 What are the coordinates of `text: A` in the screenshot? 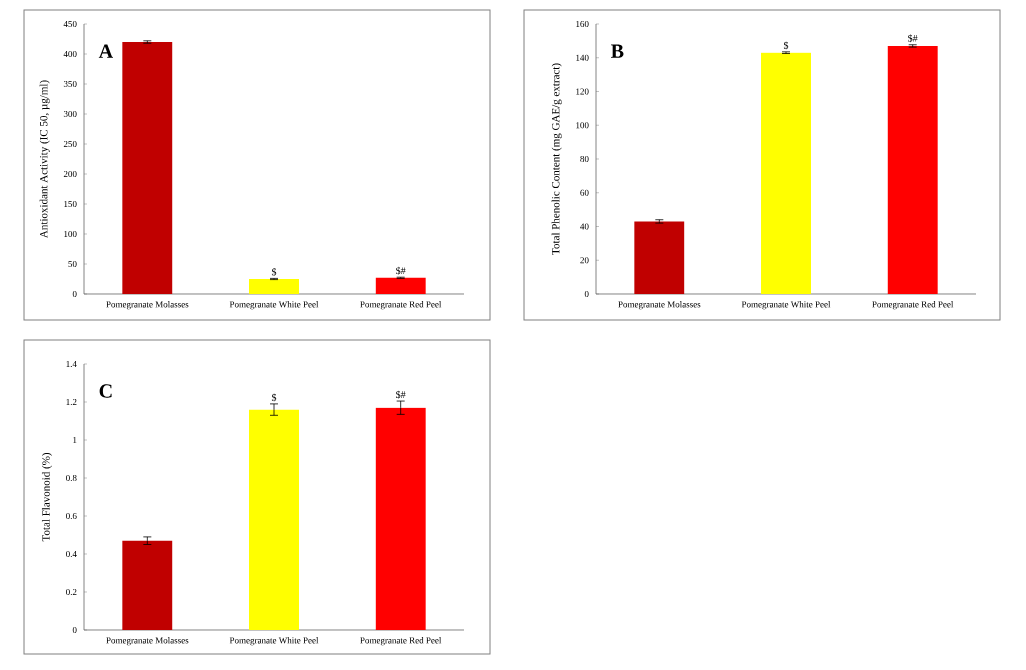 It's located at (105, 51).